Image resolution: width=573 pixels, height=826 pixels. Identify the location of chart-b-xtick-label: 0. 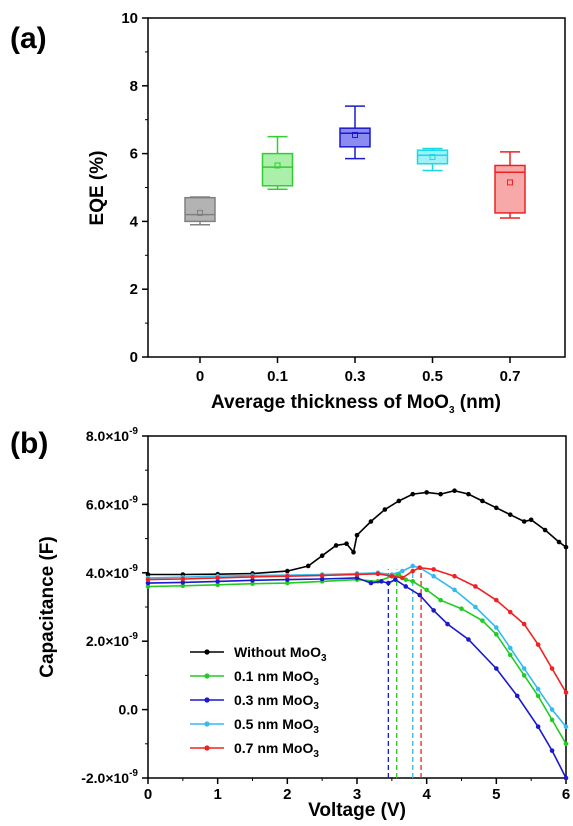
(148, 794).